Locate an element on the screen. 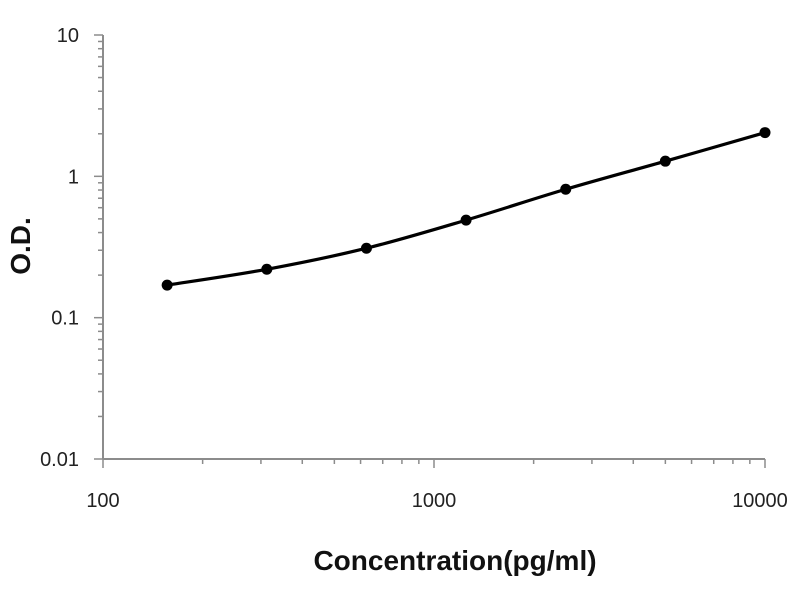 The width and height of the screenshot is (800, 600). x-tick-label: 1000 is located at coordinates (434, 501).